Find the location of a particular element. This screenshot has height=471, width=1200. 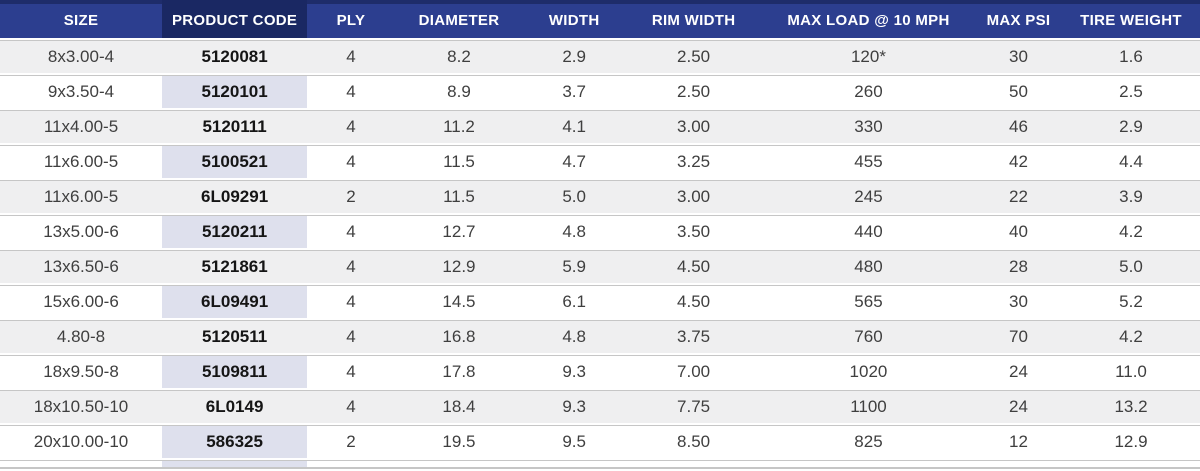

column-header-product-code: PRODUCT CODE is located at coordinates (235, 20).